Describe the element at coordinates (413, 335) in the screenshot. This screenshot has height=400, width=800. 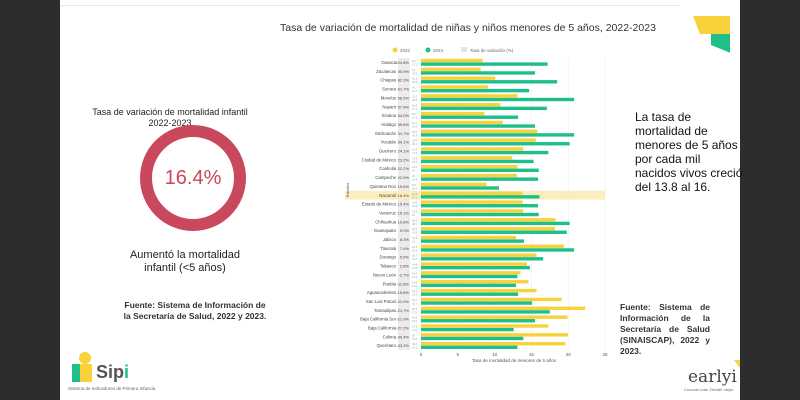
I see `value-label-2022: 20` at that location.